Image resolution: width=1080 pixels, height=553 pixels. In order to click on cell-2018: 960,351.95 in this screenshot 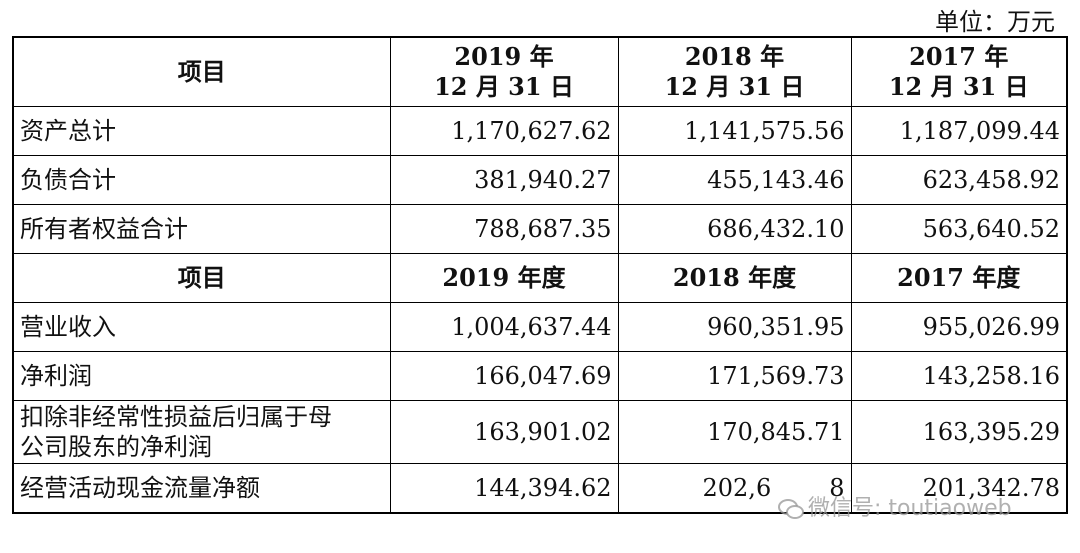, I will do `click(734, 327)`.